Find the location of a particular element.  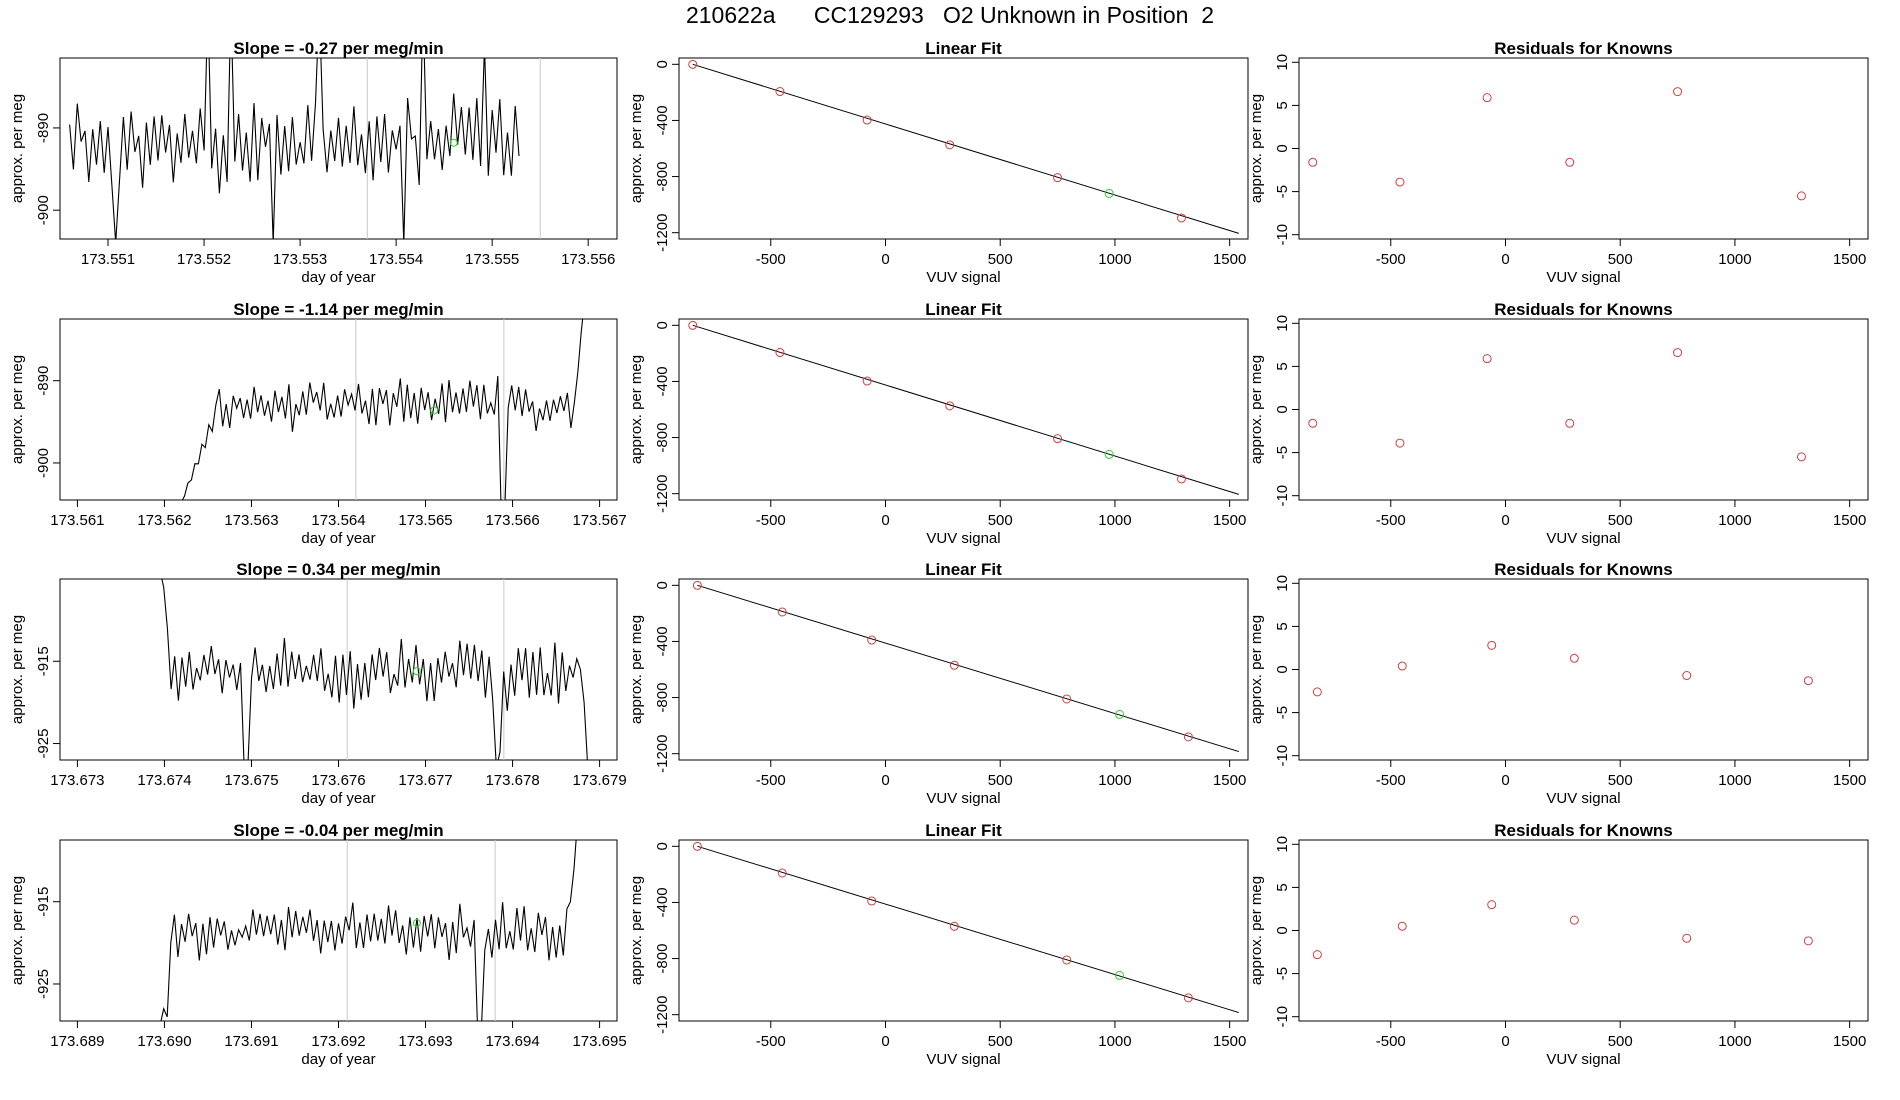

x-tick-label: 173.676 is located at coordinates (338, 780).